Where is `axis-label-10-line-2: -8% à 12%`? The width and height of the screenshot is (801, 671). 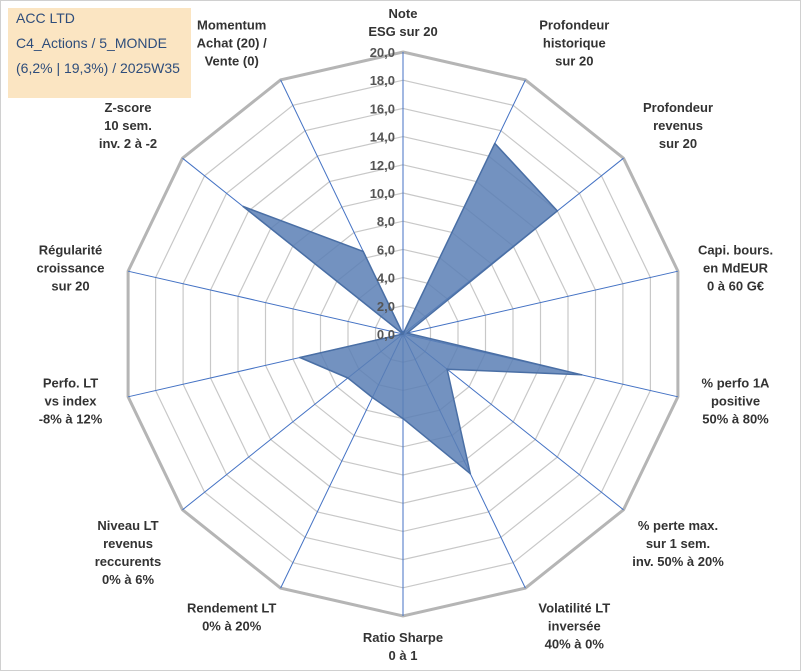
axis-label-10-line-2: -8% à 12% is located at coordinates (71, 418).